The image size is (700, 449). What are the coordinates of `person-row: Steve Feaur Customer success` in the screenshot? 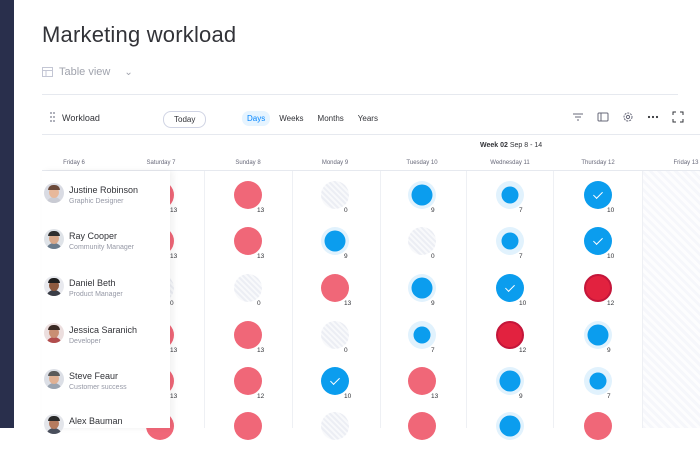 It's located at (106, 382).